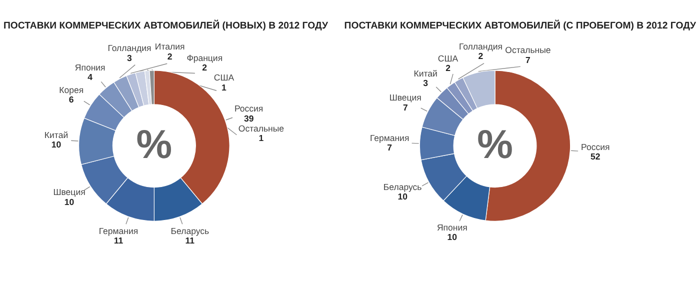 The height and width of the screenshot is (289, 700). What do you see at coordinates (90, 77) in the screenshot?
I see `data-label: 4` at bounding box center [90, 77].